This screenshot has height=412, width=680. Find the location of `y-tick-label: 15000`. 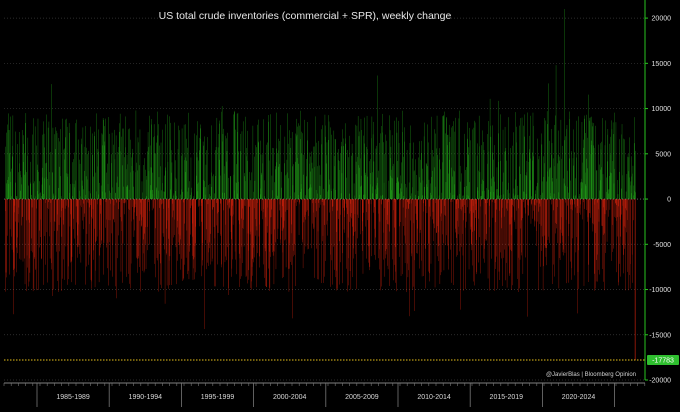

y-tick-label: 15000 is located at coordinates (662, 64).